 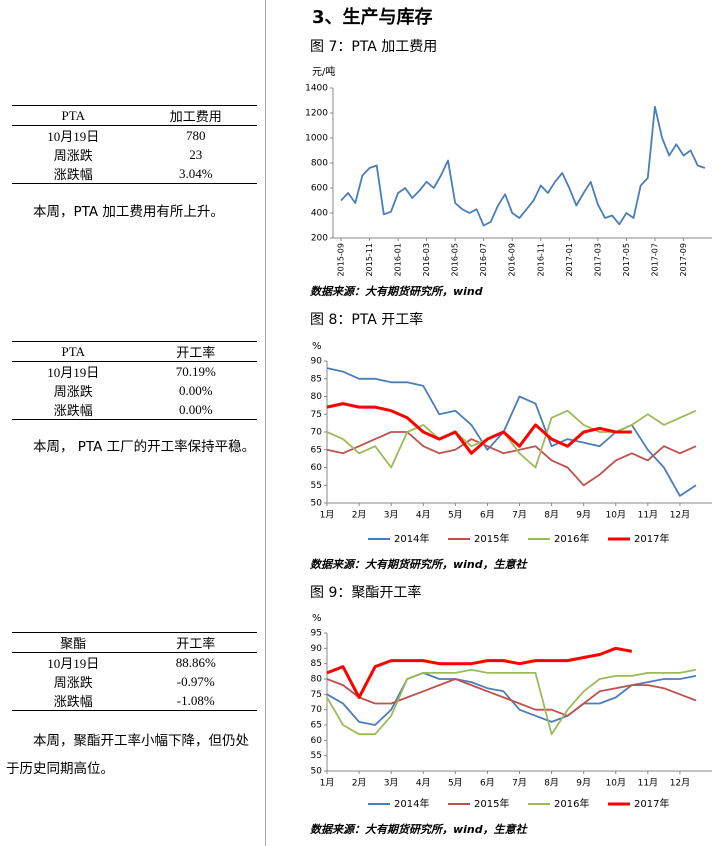 I want to click on y-tick-label: 1200, so click(x=316, y=114).